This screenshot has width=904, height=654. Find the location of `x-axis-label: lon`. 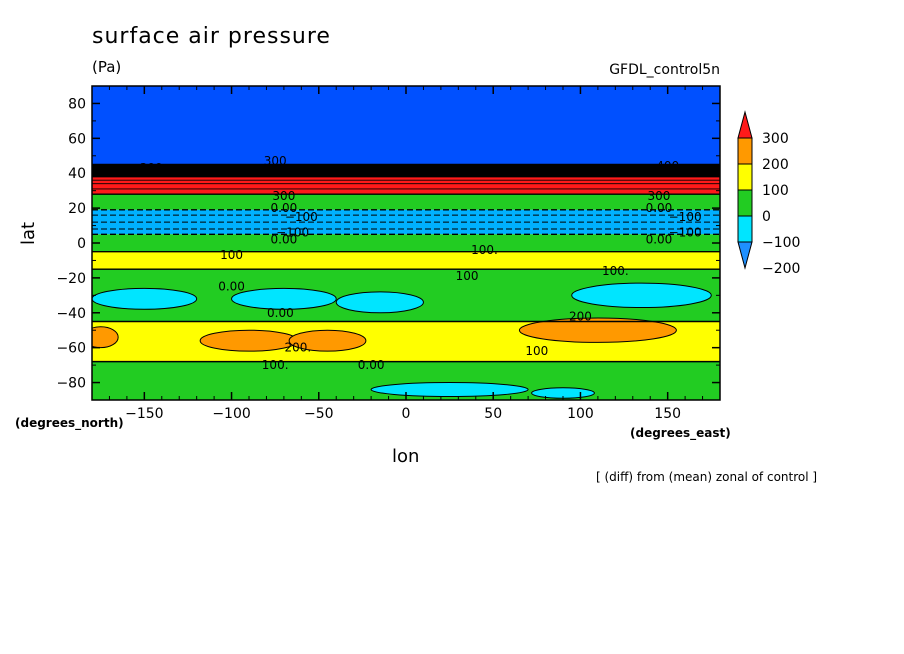

x-axis-label: lon is located at coordinates (406, 456).